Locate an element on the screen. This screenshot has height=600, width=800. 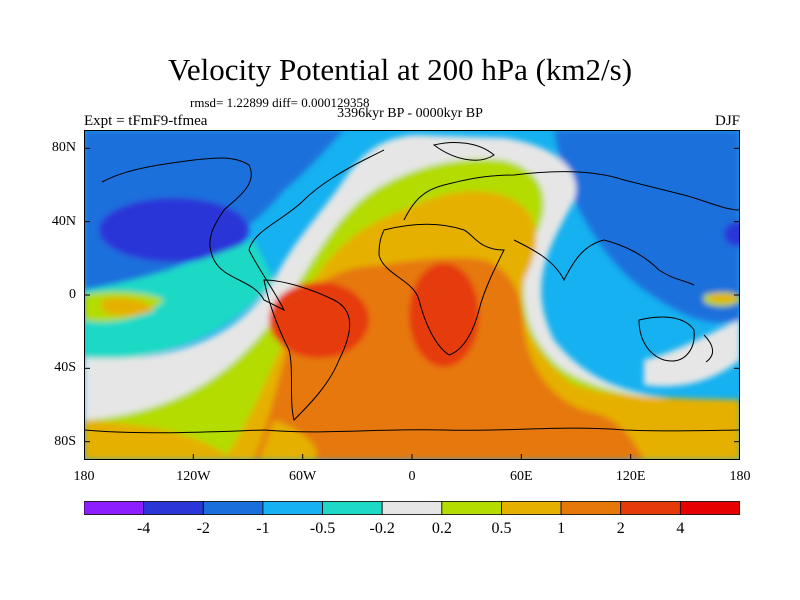
colorbar-label: -0.5 is located at coordinates (322, 528).